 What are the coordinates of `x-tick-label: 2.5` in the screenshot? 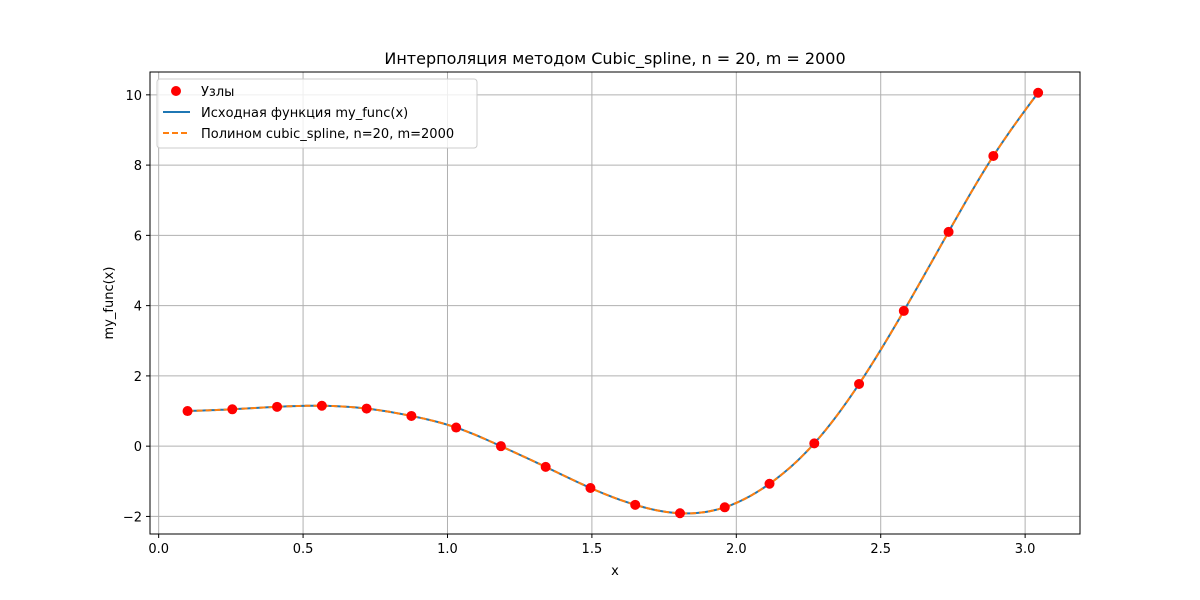 It's located at (880, 549).